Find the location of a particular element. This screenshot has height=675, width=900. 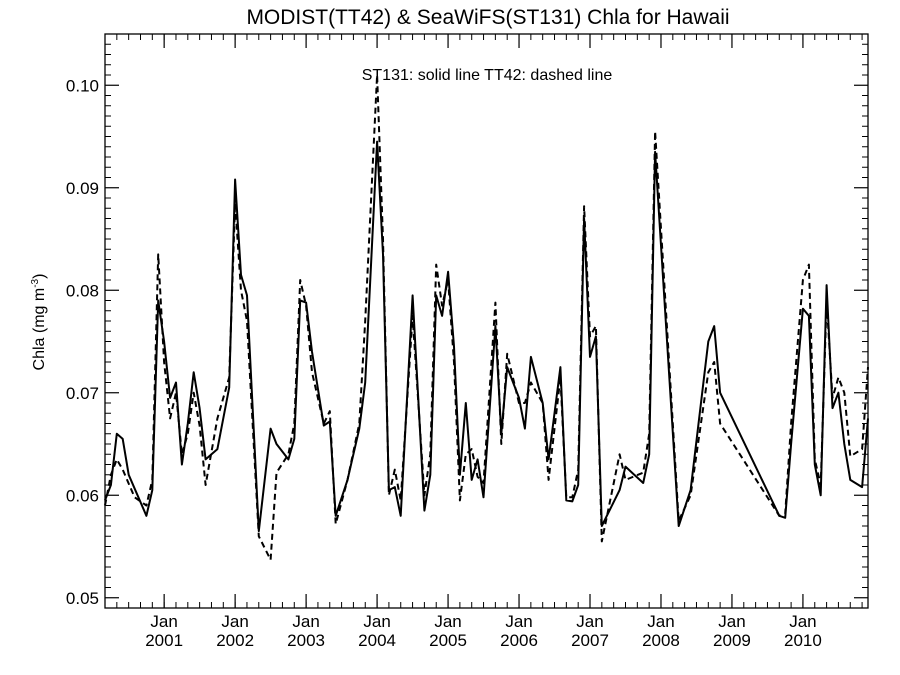

x-tick-year: 2008 is located at coordinates (661, 640).